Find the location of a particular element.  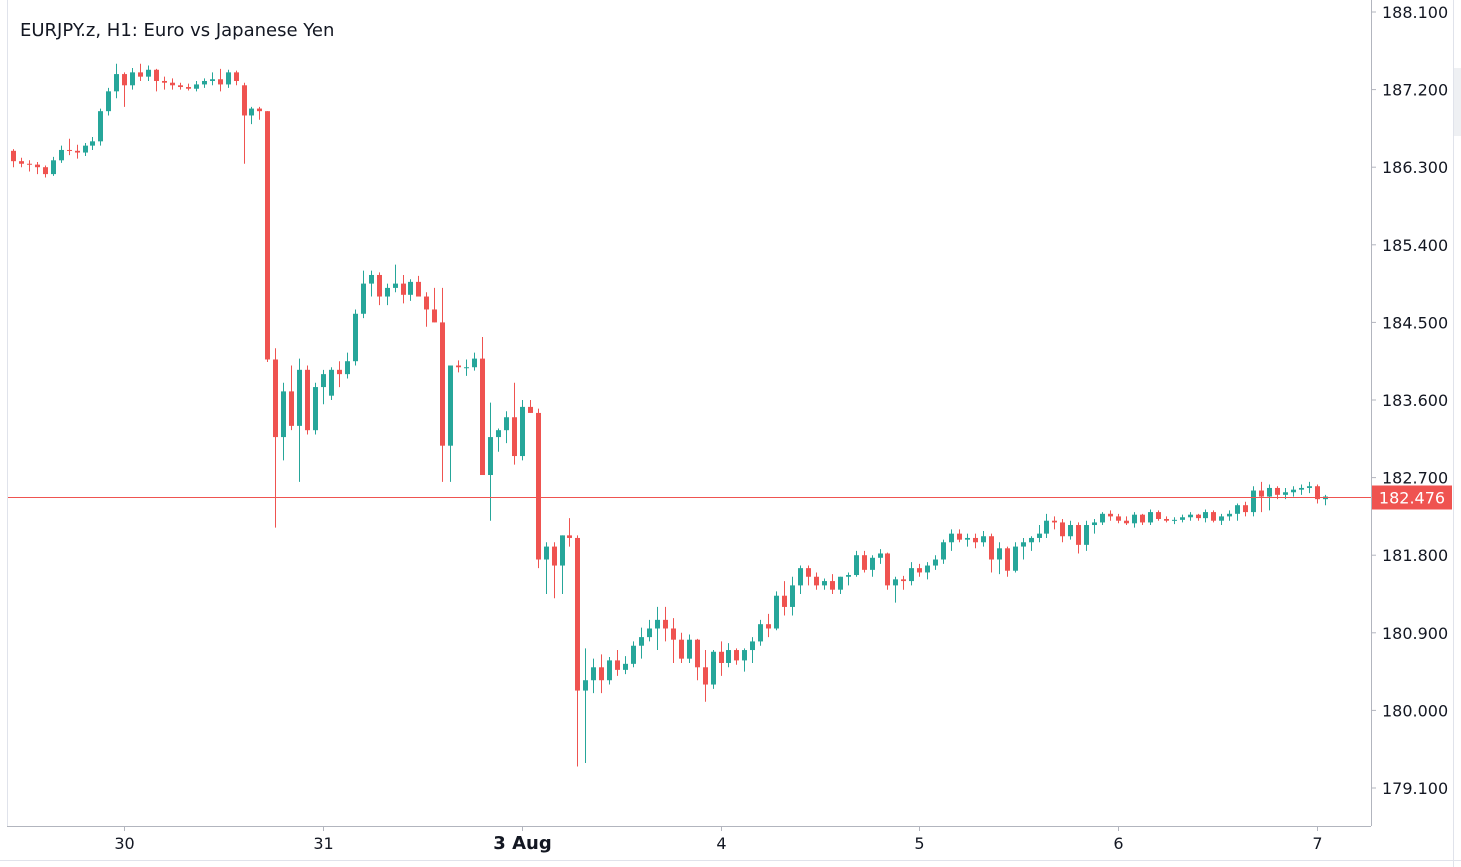

y-tick-label: 186.300 is located at coordinates (1415, 167).